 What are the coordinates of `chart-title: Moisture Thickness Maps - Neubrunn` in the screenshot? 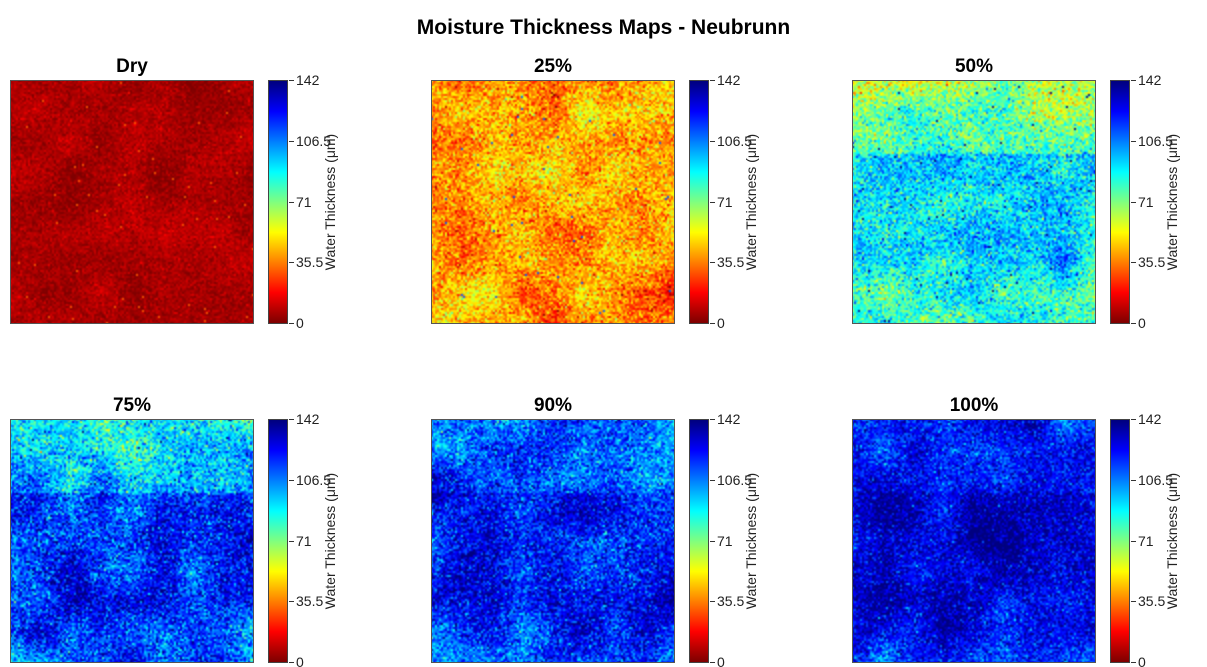 It's located at (603, 27).